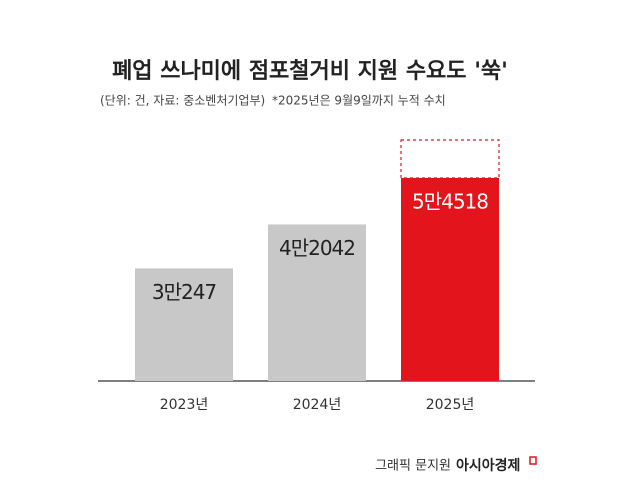  What do you see at coordinates (359, 101) in the screenshot?
I see `chart-note: *2025년은 9월9일까지 누적 수치` at bounding box center [359, 101].